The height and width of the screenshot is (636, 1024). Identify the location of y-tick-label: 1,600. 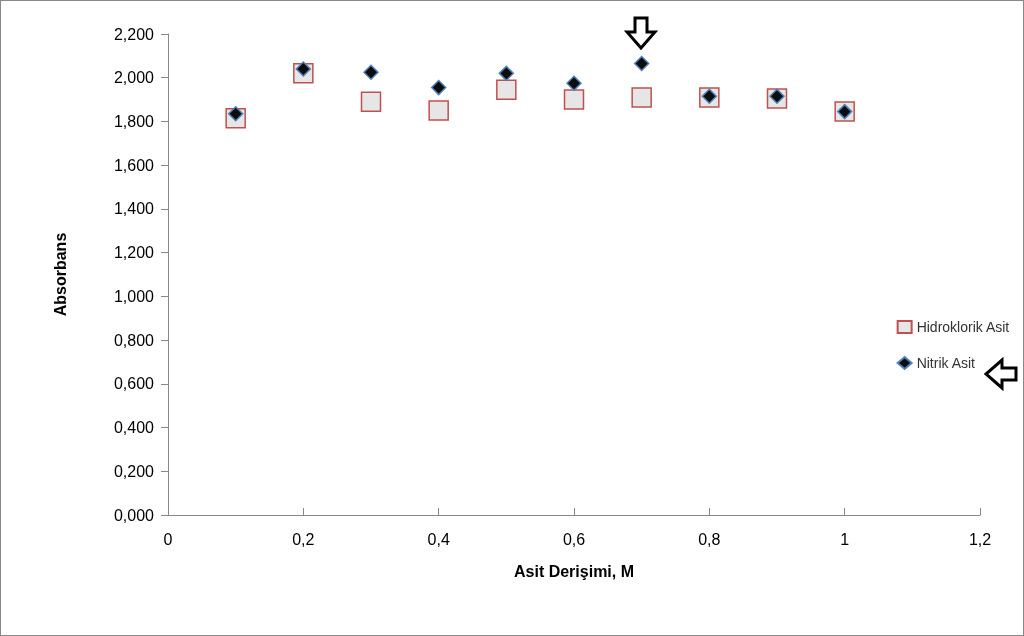
(134, 165).